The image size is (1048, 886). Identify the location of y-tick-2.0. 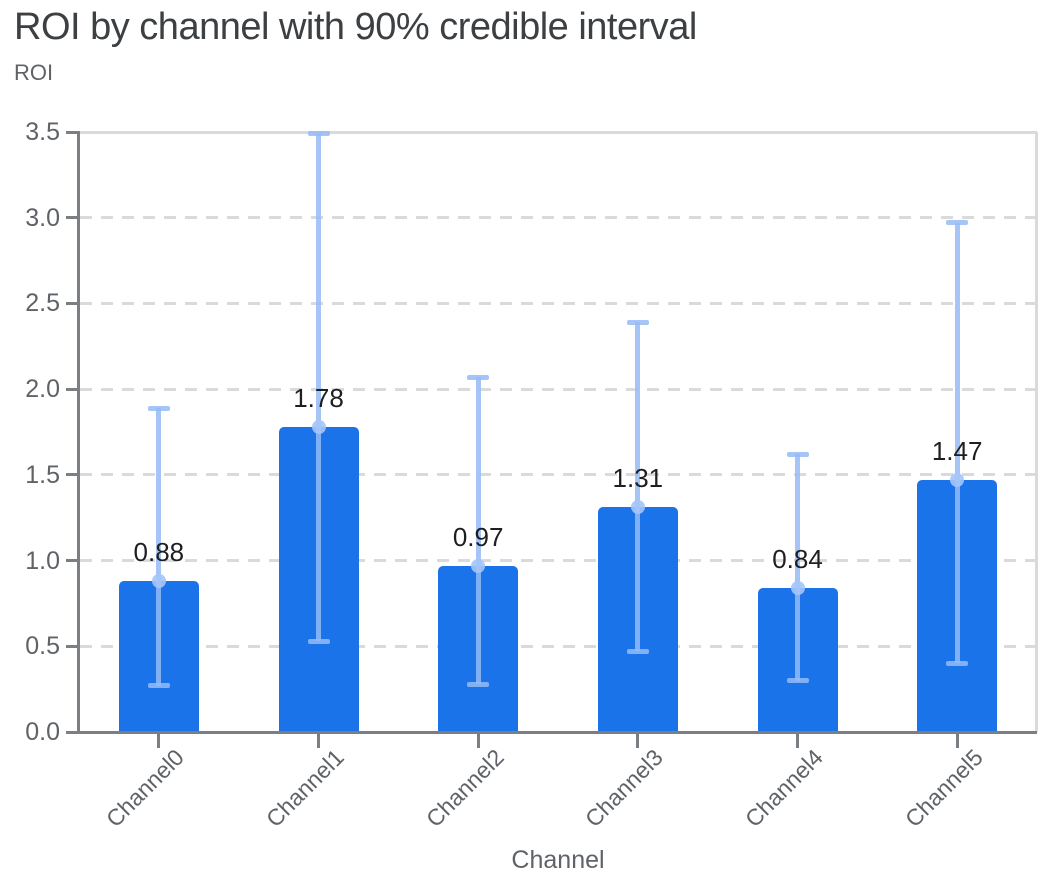
(72, 389).